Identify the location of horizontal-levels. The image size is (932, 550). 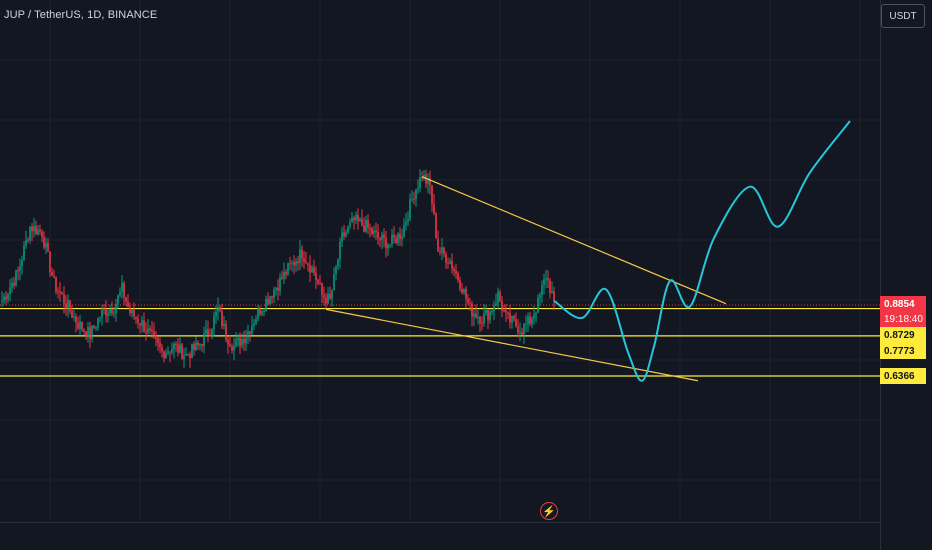
(440, 340).